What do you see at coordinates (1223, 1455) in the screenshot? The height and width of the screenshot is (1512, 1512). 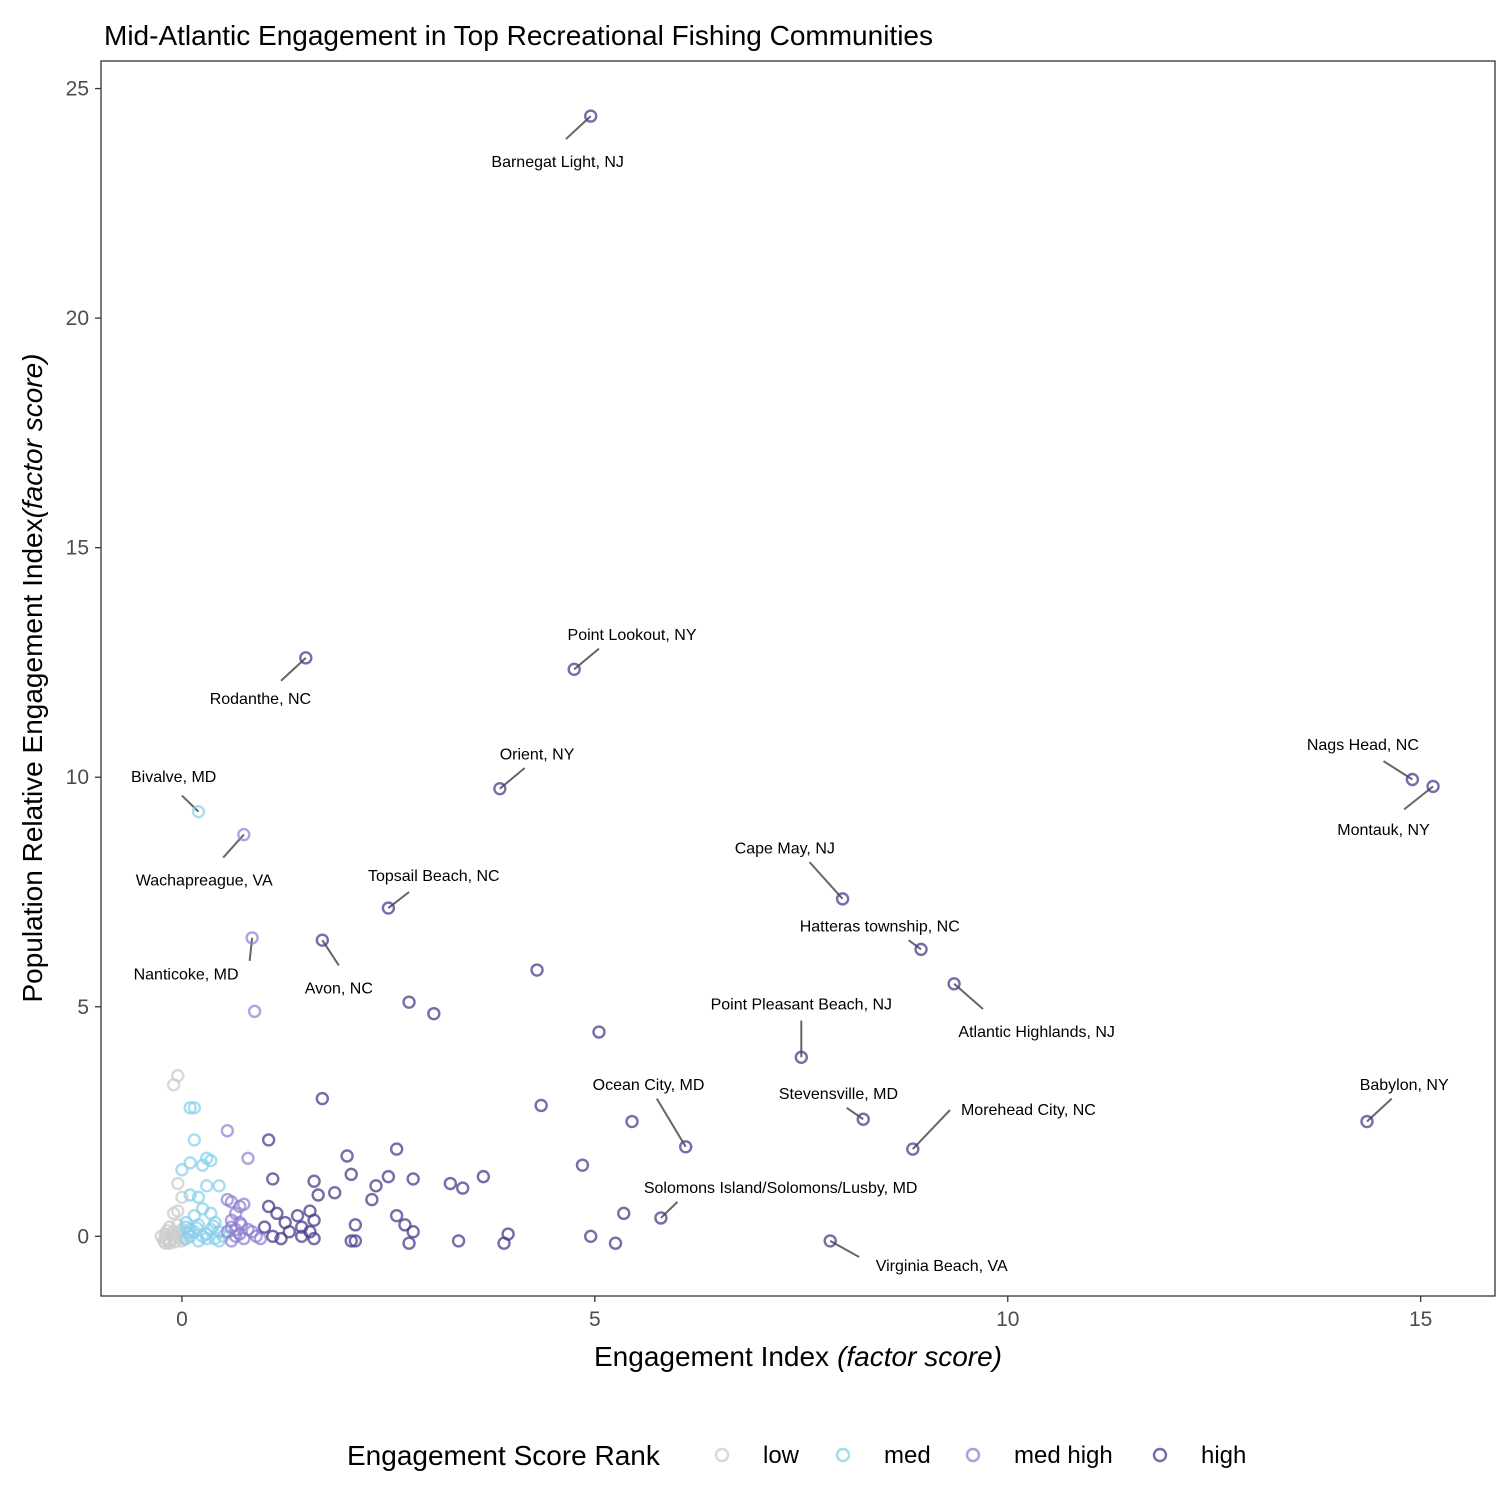 I see `legend-label: high` at bounding box center [1223, 1455].